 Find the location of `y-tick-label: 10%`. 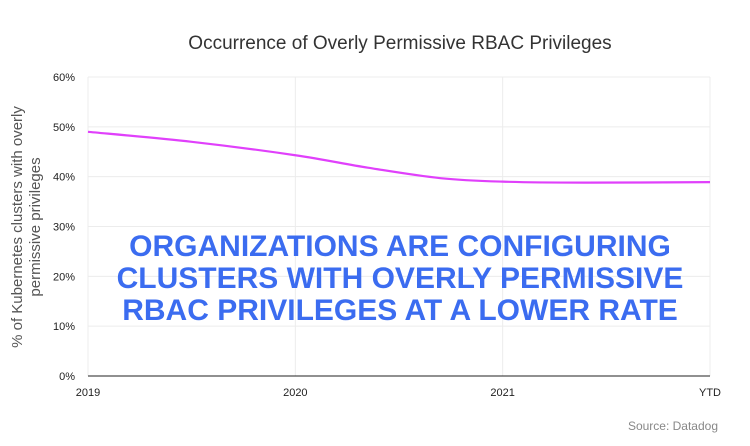

y-tick-label: 10% is located at coordinates (64, 327).